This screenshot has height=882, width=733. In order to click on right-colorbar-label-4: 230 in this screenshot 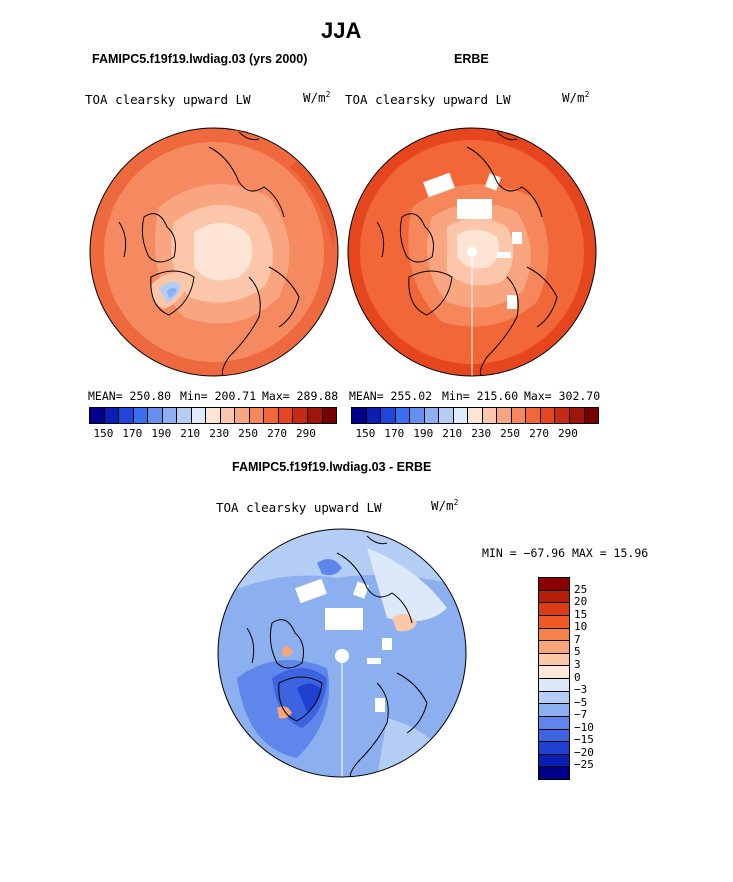, I will do `click(481, 433)`.